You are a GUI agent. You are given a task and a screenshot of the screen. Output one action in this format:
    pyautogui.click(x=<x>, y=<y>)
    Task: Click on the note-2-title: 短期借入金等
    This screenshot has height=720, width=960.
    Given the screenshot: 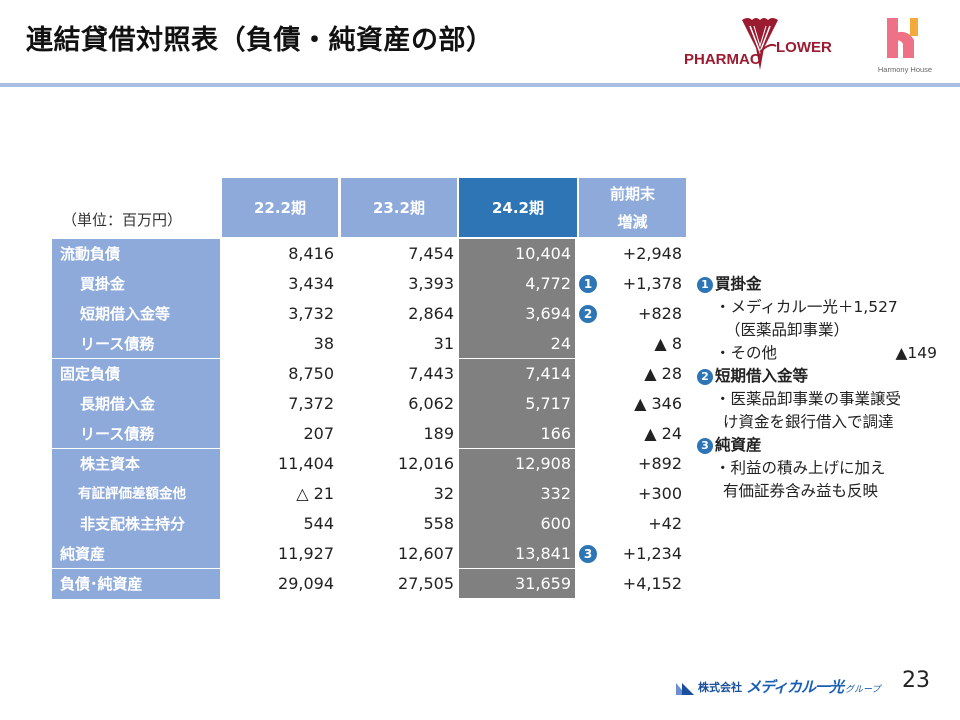 What is the action you would take?
    pyautogui.click(x=762, y=376)
    